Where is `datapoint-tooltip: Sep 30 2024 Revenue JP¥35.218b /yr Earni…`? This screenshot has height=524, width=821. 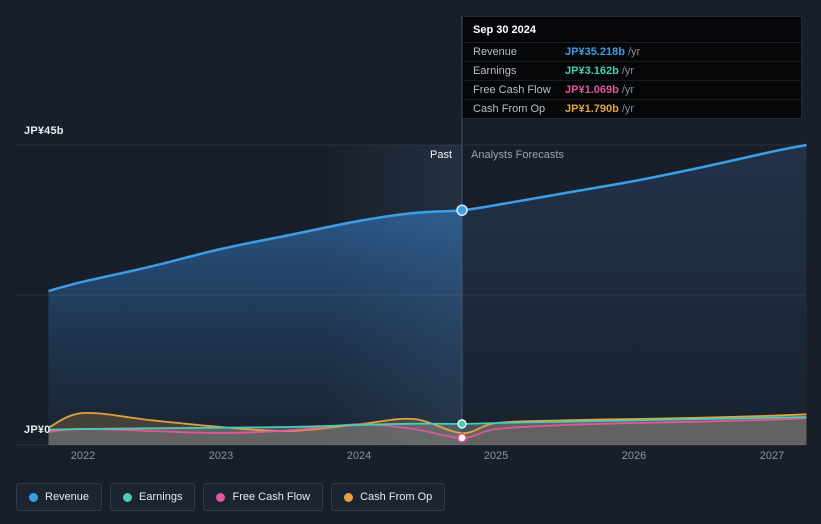 datapoint-tooltip: Sep 30 2024 Revenue JP¥35.218b /yr Earni… is located at coordinates (632, 67).